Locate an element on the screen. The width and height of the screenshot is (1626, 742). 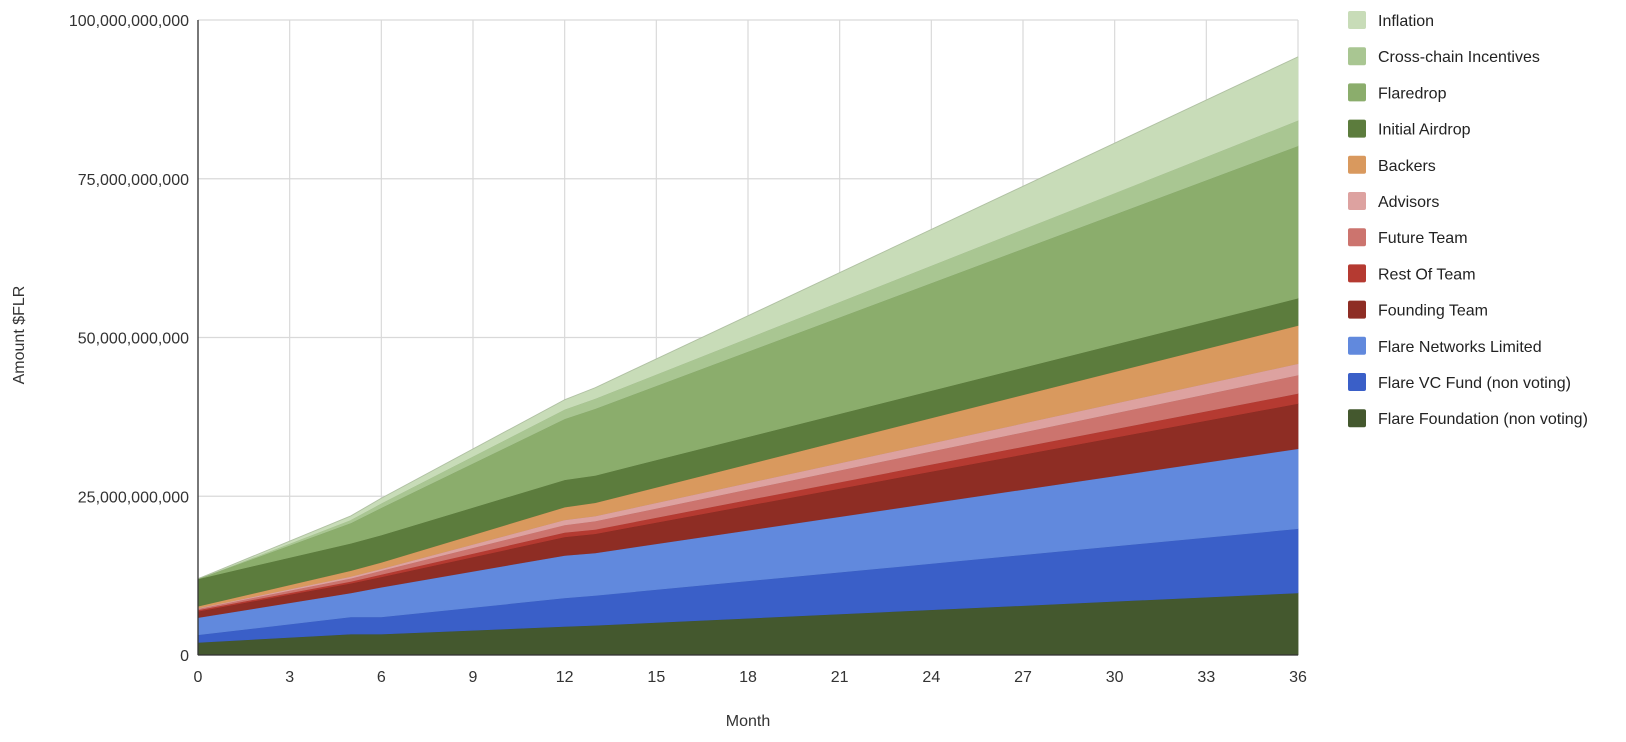
legend-label: Inflation is located at coordinates (1406, 21).